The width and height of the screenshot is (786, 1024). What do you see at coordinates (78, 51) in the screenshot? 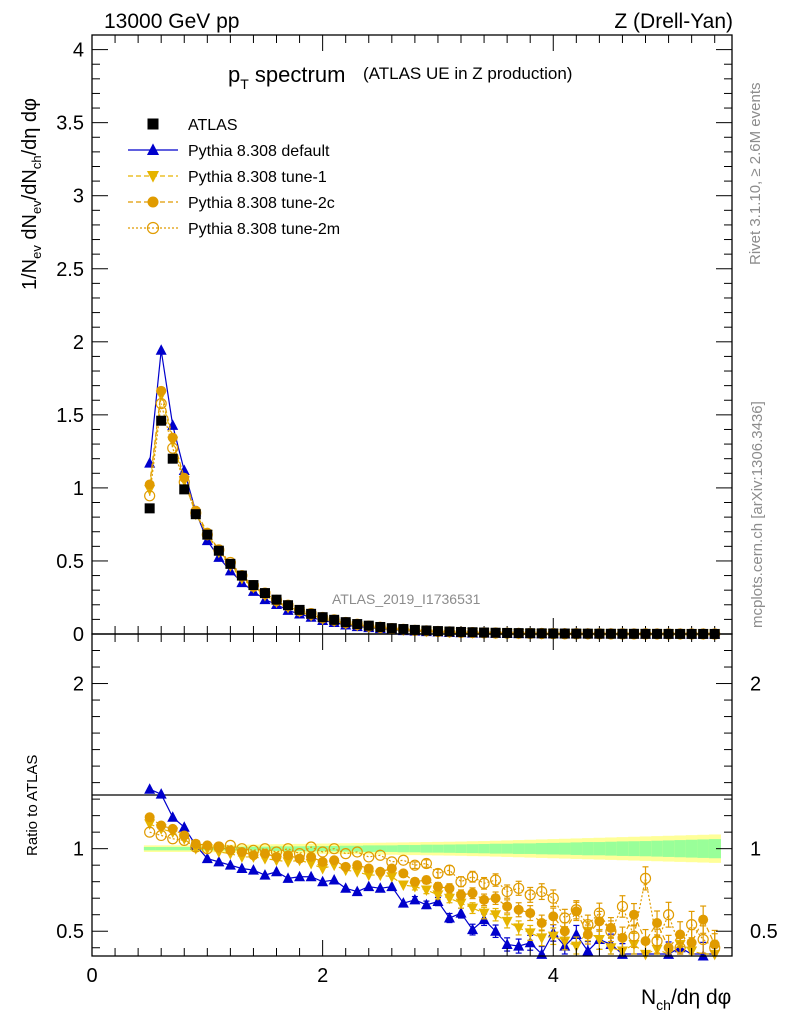
I see `y-main-tick-label: 4` at bounding box center [78, 51].